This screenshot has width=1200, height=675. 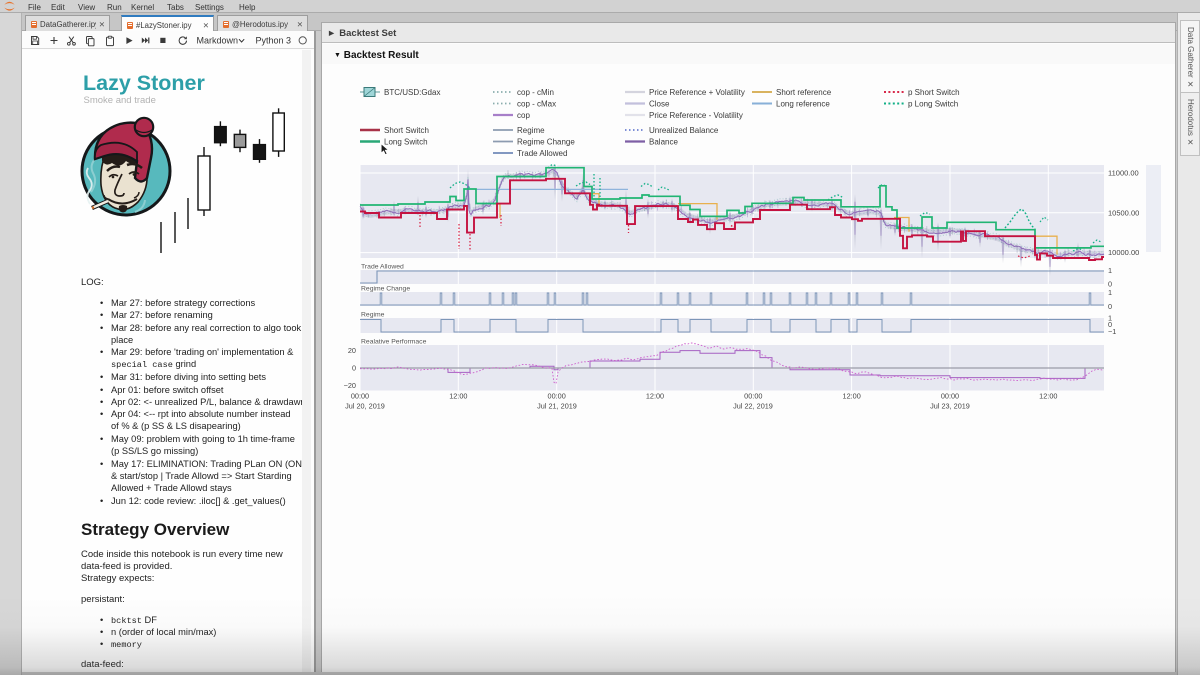 I want to click on svg-text: 10500.00, so click(x=1123, y=212).